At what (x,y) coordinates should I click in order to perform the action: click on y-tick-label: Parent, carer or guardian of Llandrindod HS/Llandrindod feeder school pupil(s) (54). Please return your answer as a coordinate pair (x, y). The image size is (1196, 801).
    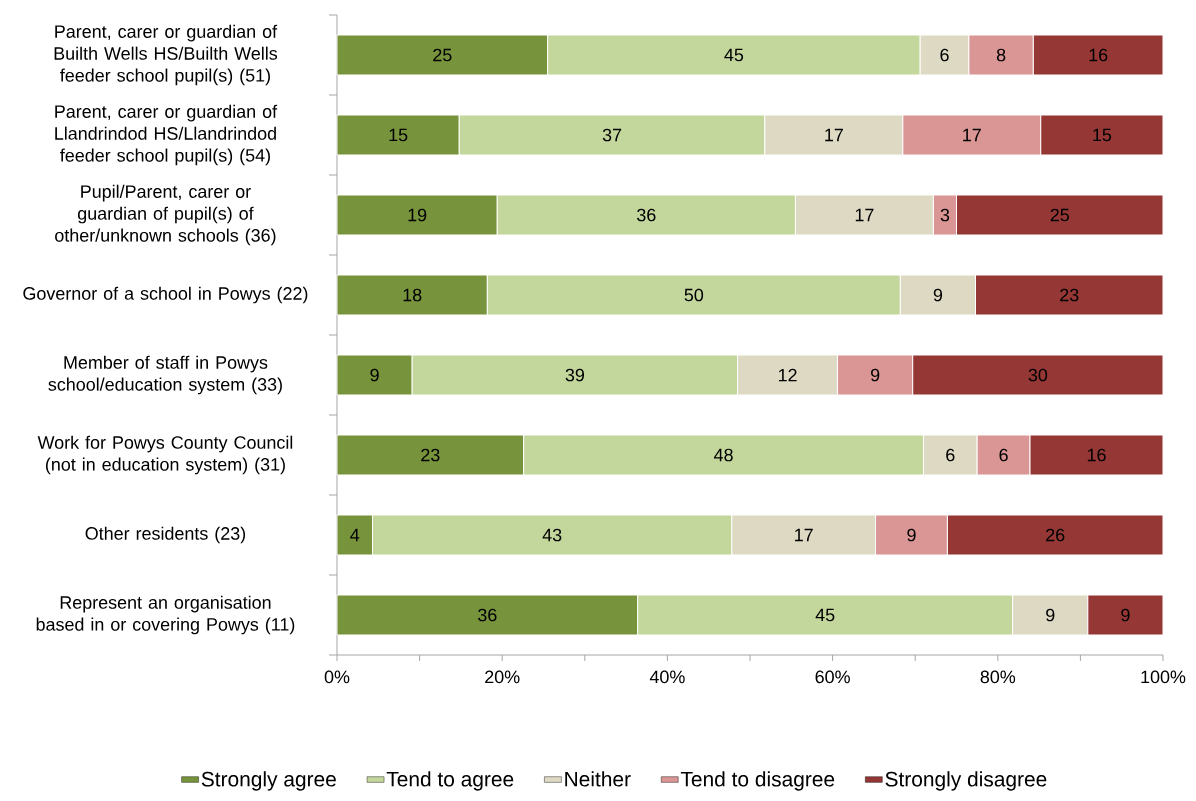
    Looking at the image, I should click on (166, 135).